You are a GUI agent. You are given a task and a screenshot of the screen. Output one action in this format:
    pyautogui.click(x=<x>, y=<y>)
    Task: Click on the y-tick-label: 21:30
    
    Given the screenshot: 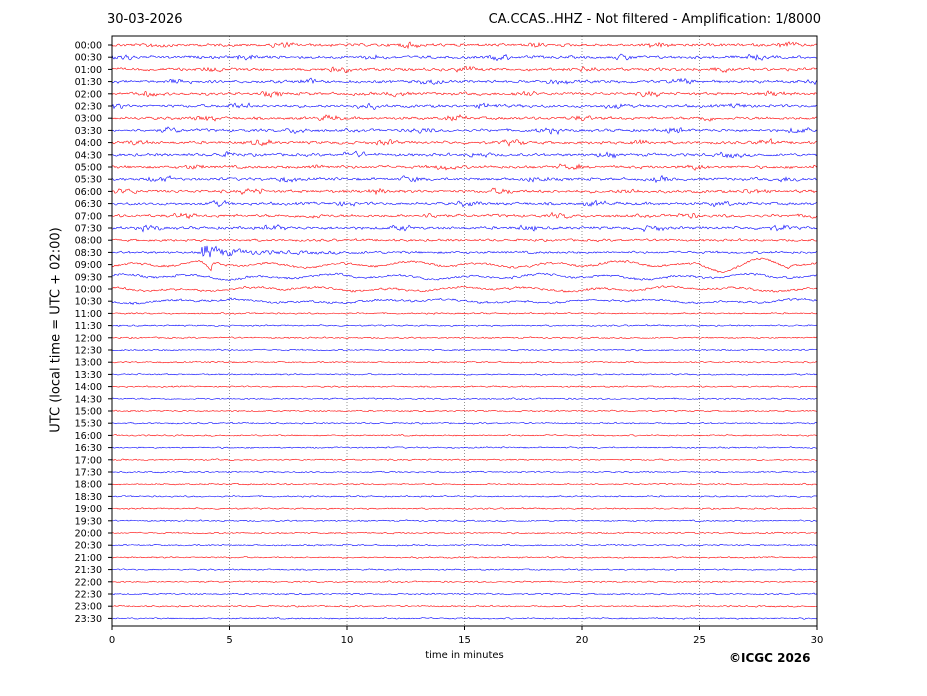 What is the action you would take?
    pyautogui.click(x=88, y=570)
    